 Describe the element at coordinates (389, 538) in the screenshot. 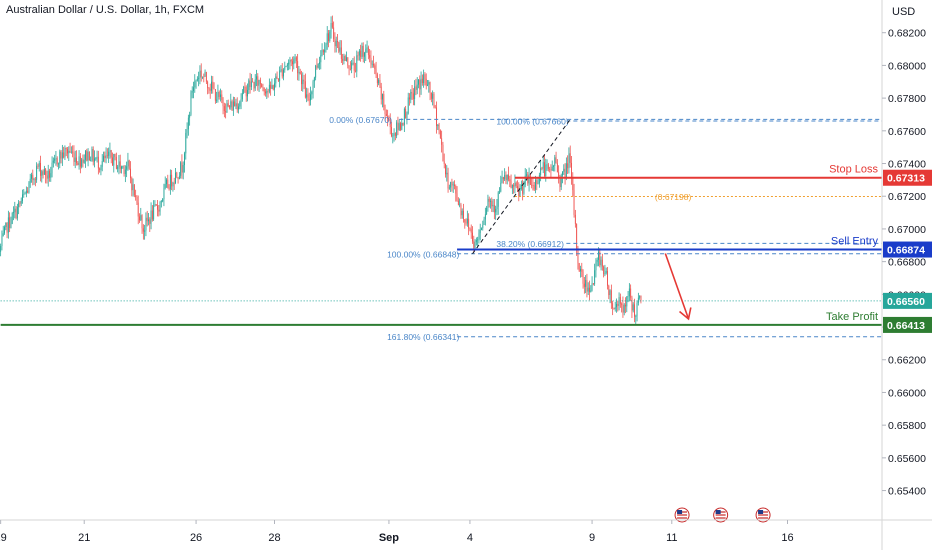

I see `time-tick-label: Sep` at that location.